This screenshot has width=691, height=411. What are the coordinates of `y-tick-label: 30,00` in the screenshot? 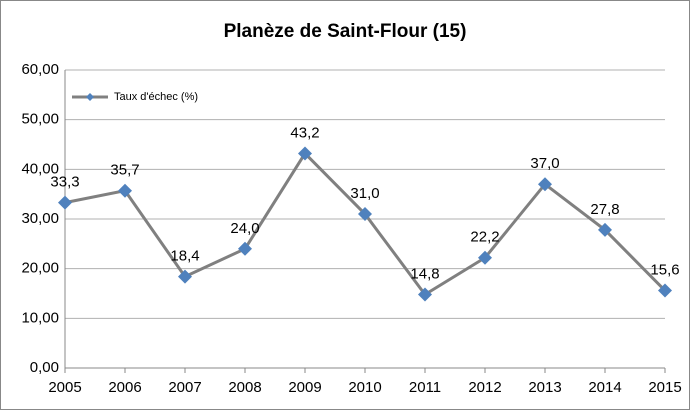 It's located at (40, 218).